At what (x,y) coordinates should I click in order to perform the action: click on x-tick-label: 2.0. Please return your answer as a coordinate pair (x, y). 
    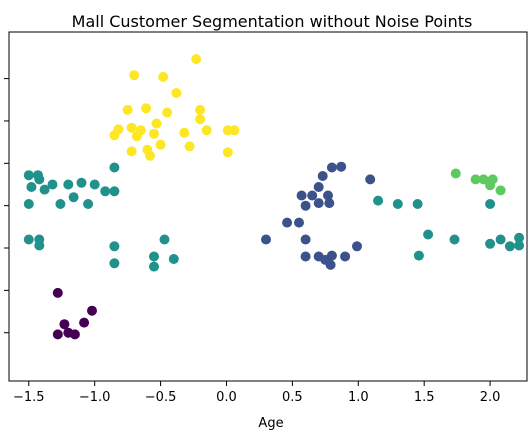
    Looking at the image, I should click on (490, 397).